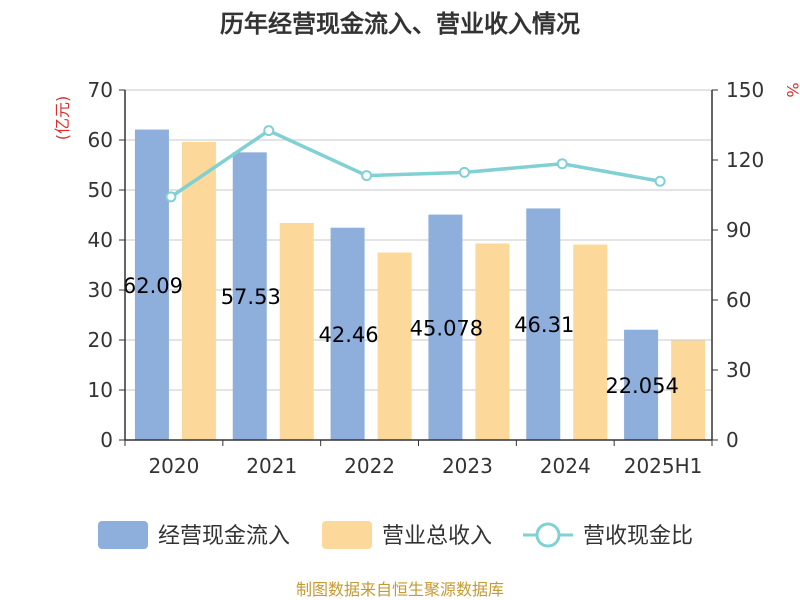 The height and width of the screenshot is (600, 800). I want to click on ratio-polyline, so click(415, 163).